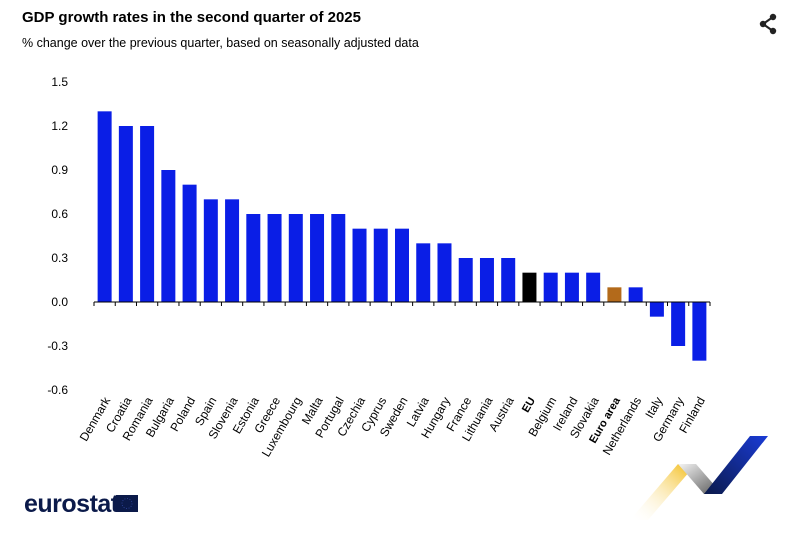 The height and width of the screenshot is (546, 800). I want to click on y-tick-label: 0.0, so click(59, 302).